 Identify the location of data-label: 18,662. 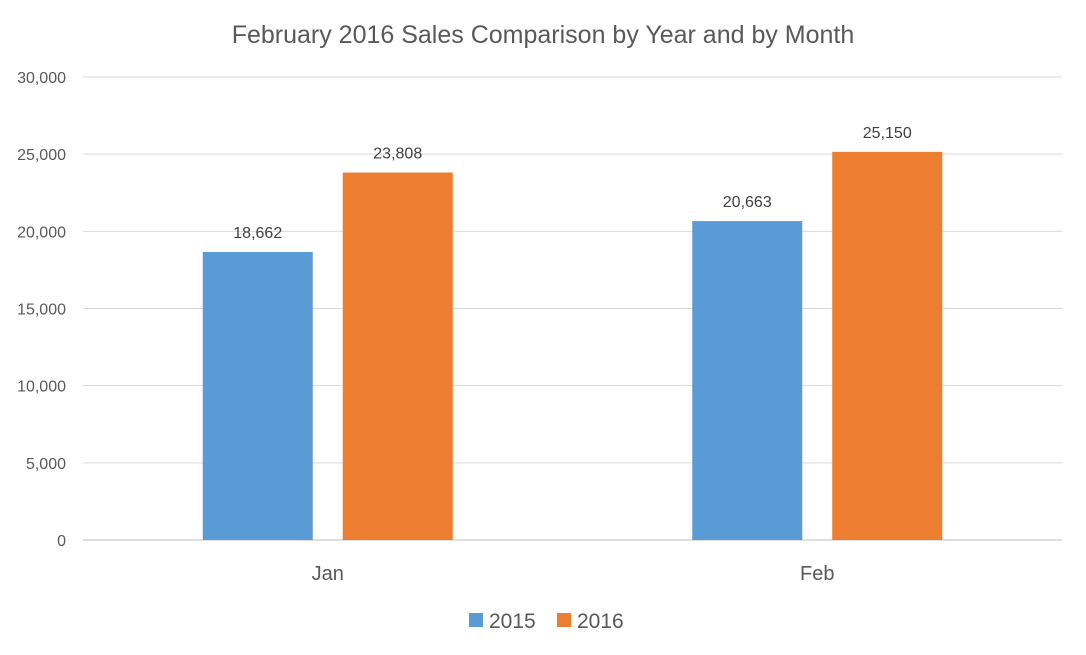
(257, 233).